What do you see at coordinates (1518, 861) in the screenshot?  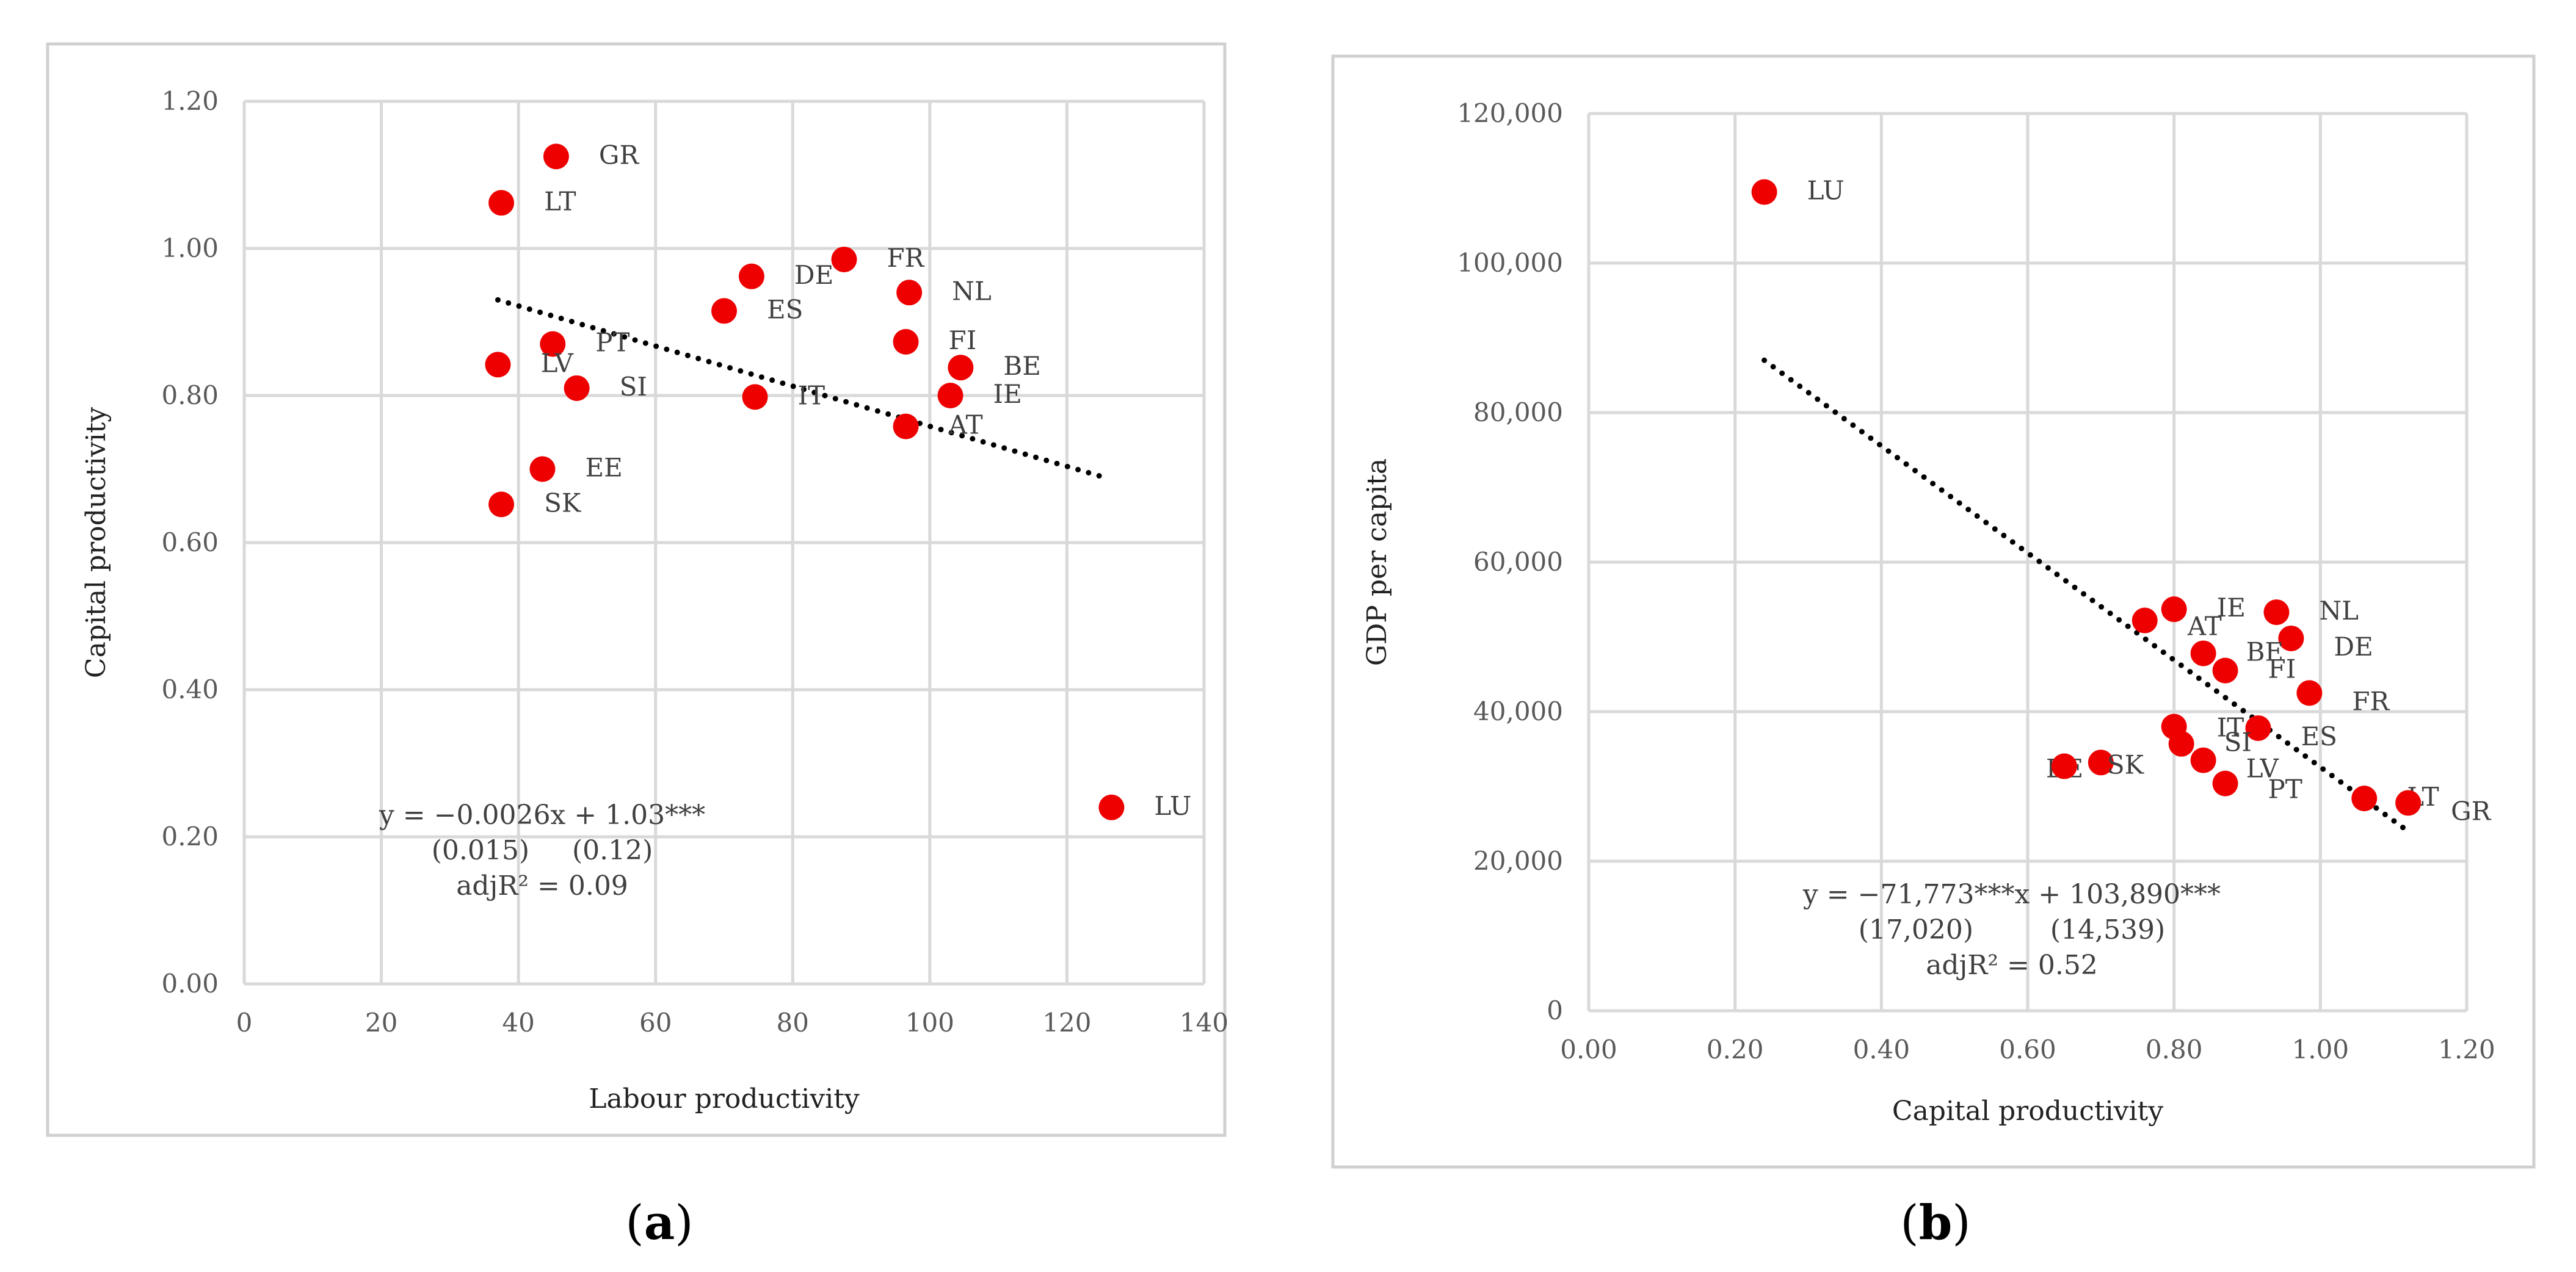 I see `y-tick-label: 20,000` at bounding box center [1518, 861].